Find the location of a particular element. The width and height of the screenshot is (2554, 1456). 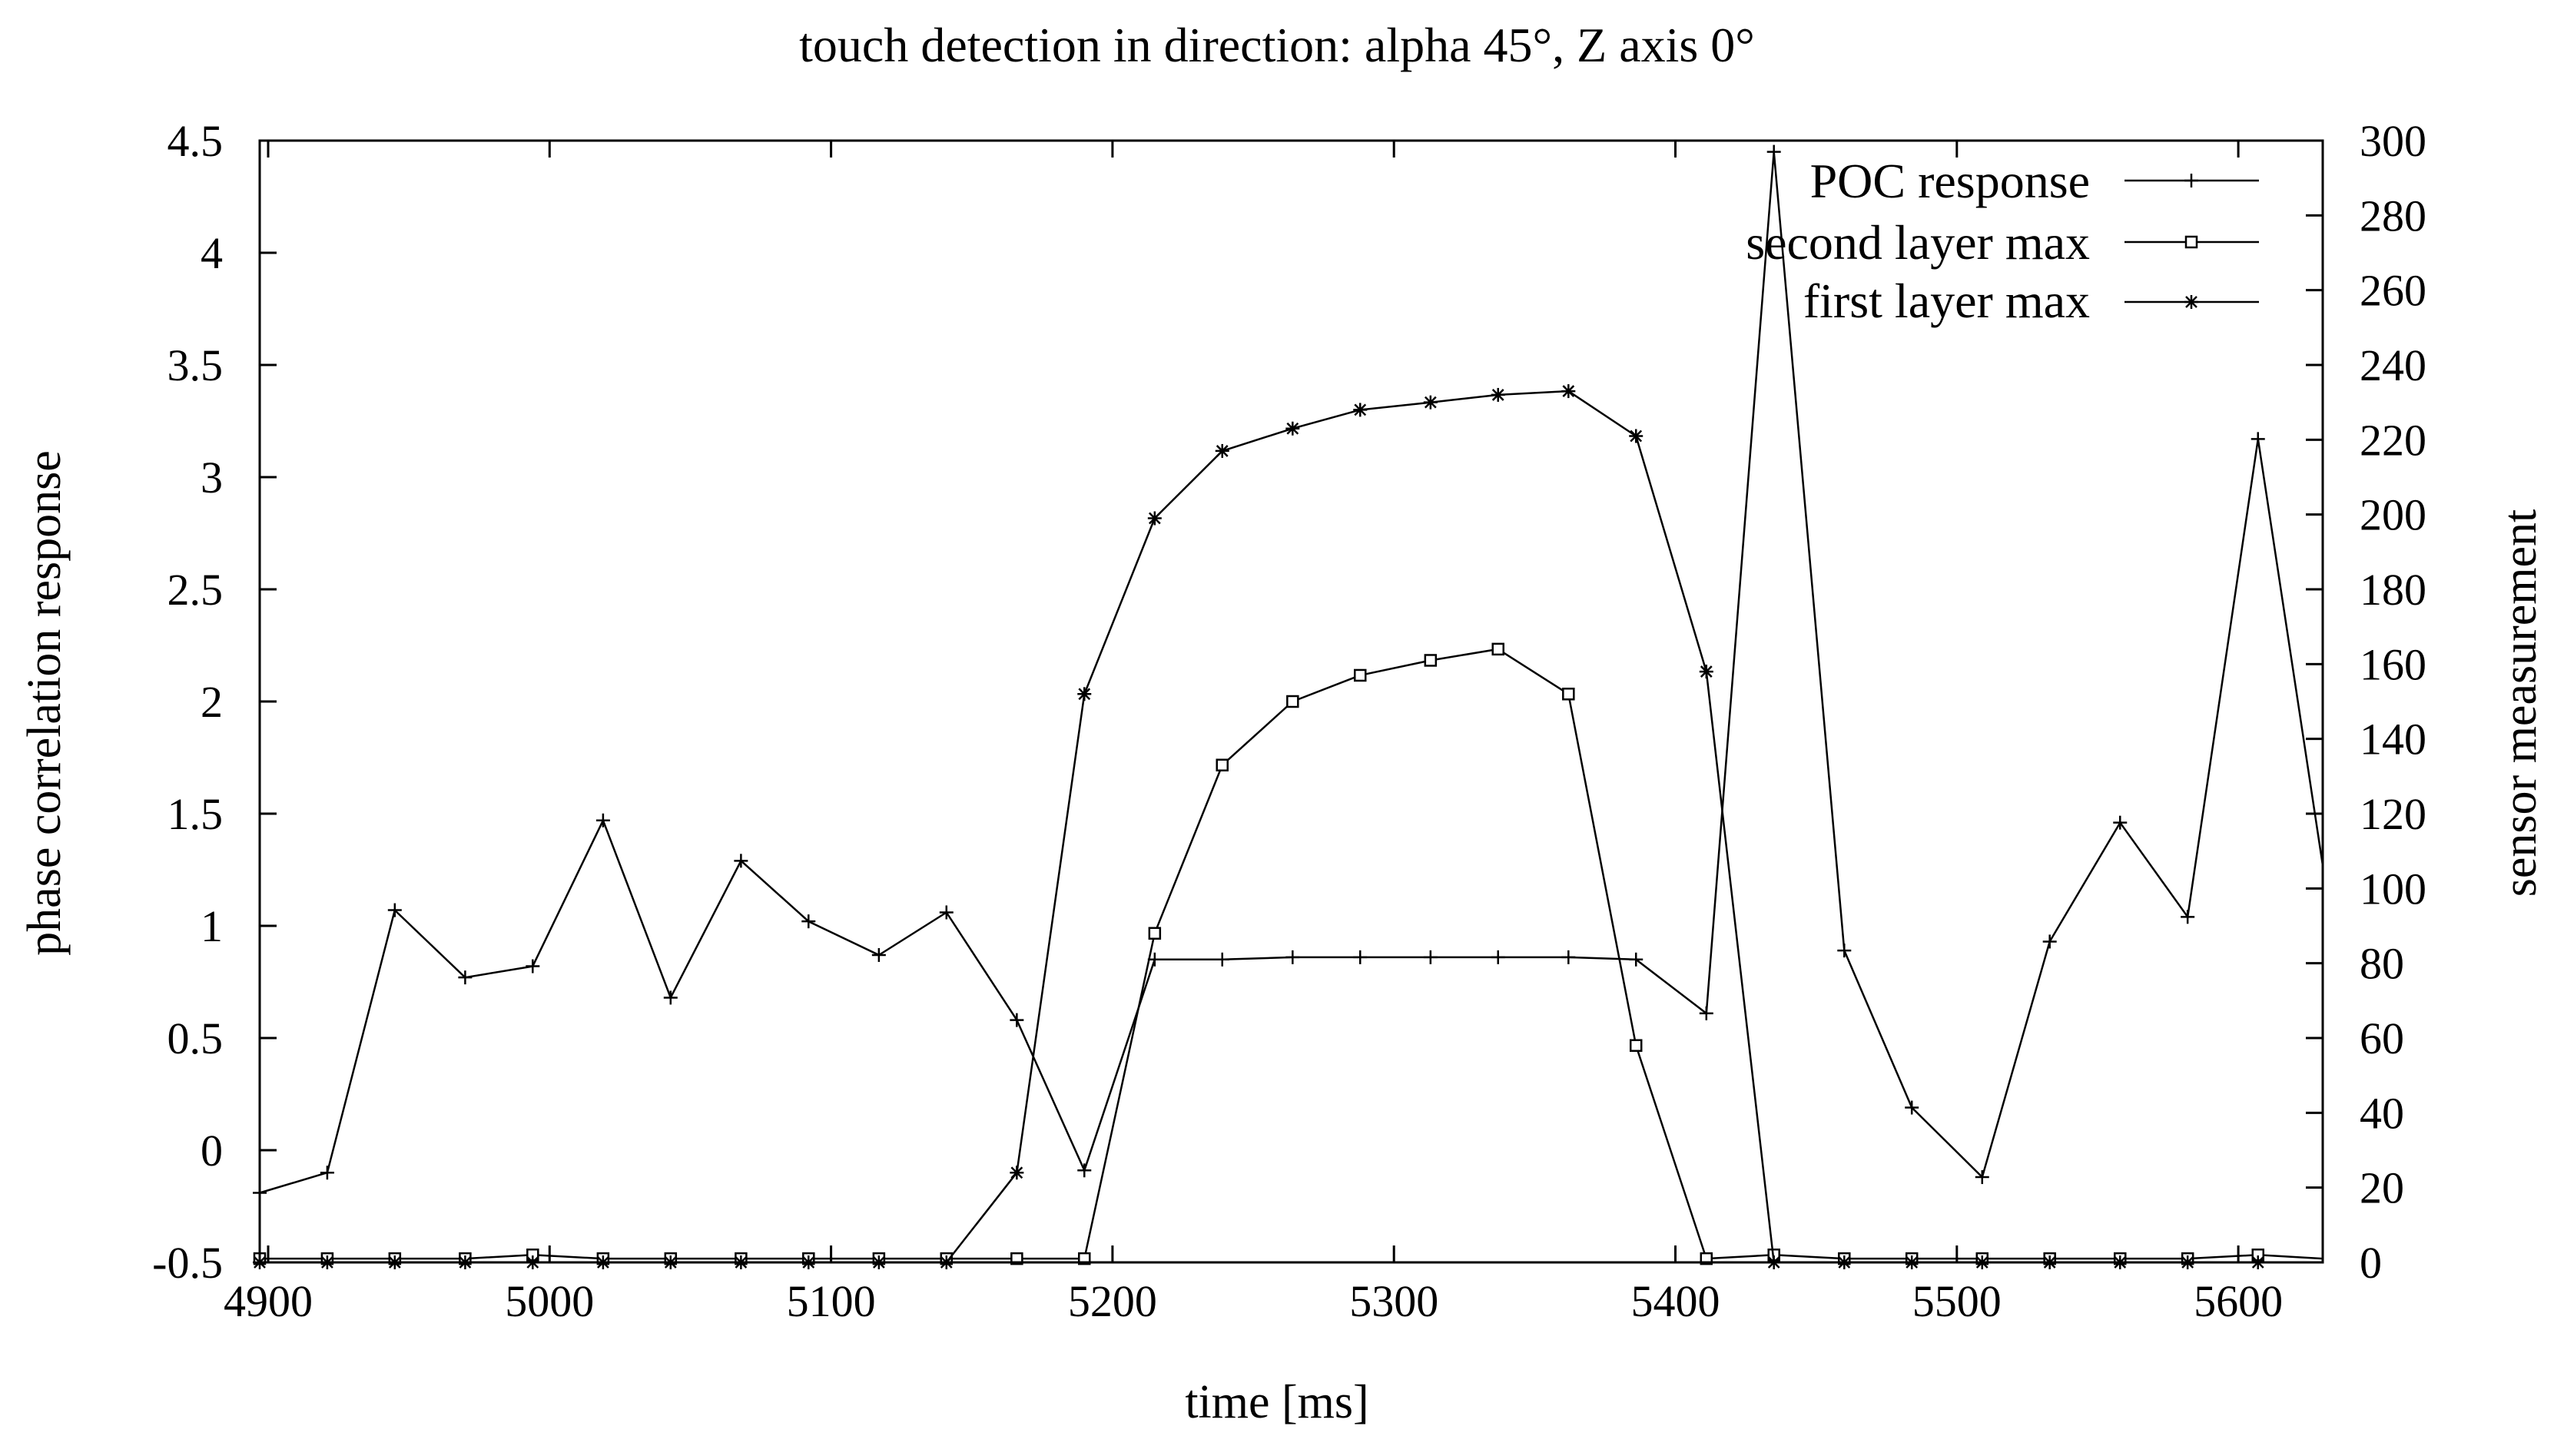

y-tick-label: 3 is located at coordinates (212, 478).